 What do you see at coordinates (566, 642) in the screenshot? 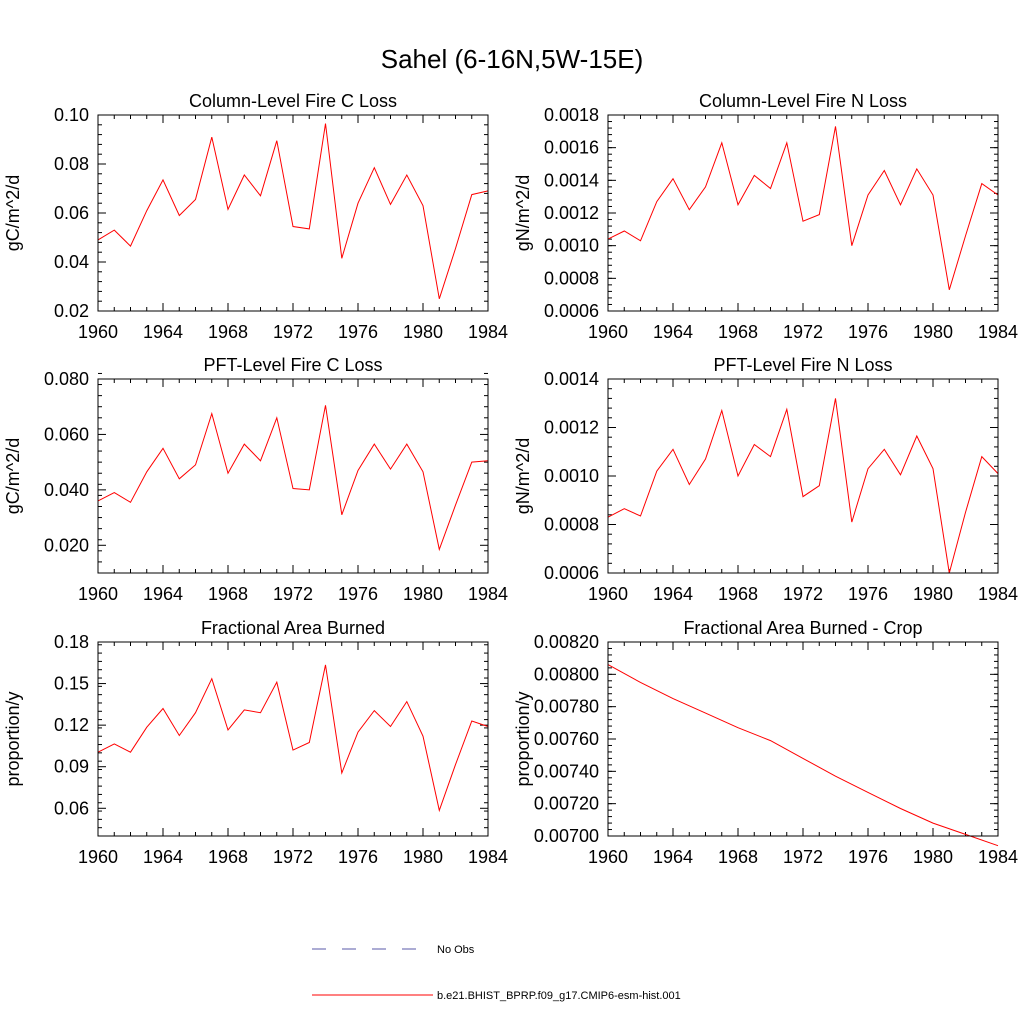
I see `y-tick-label: 0.00820` at bounding box center [566, 642].